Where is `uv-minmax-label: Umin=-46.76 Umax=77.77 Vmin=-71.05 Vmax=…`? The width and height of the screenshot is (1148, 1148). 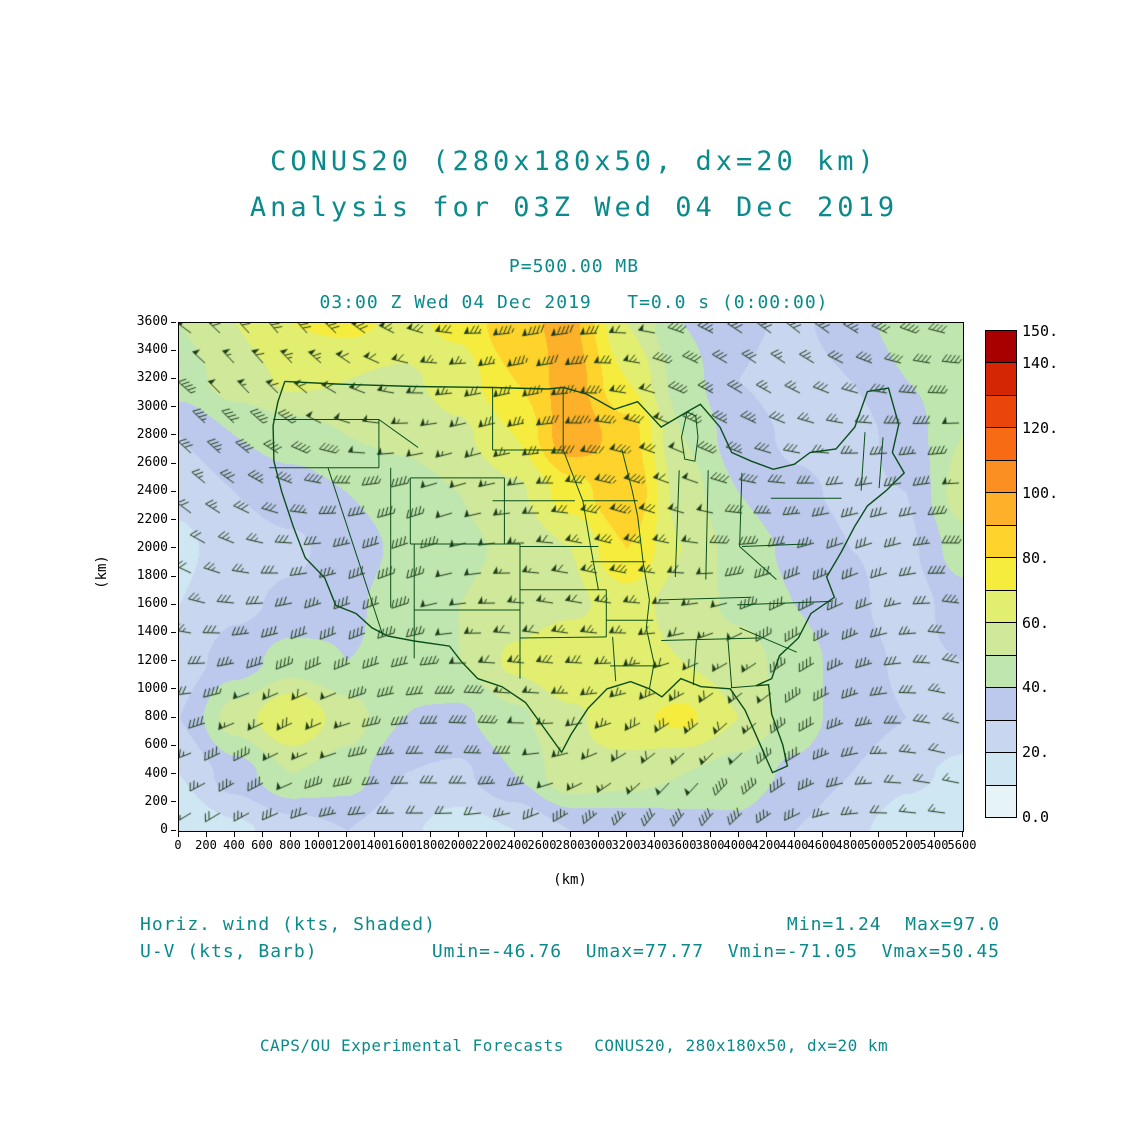
uv-minmax-label: Umin=-46.76 Umax=77.77 Vmin=-71.05 Vmax=… is located at coordinates (715, 951).